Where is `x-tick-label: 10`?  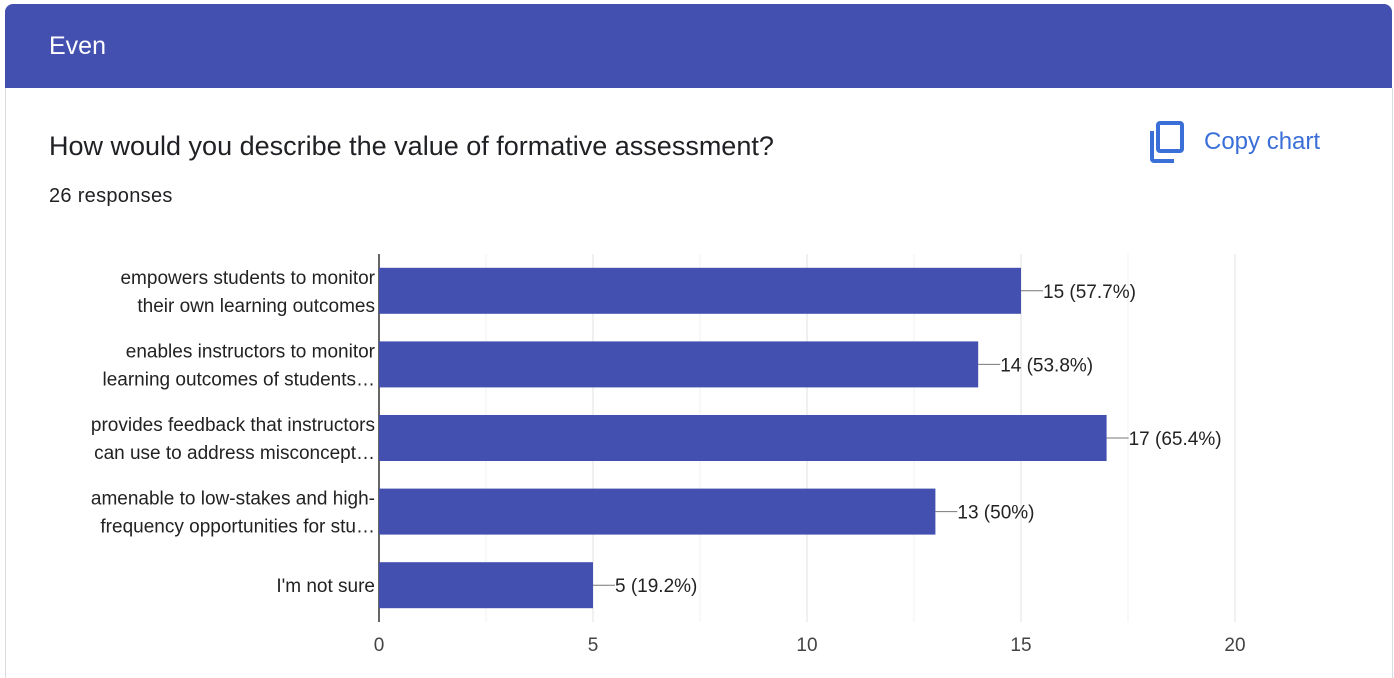
x-tick-label: 10 is located at coordinates (806, 645).